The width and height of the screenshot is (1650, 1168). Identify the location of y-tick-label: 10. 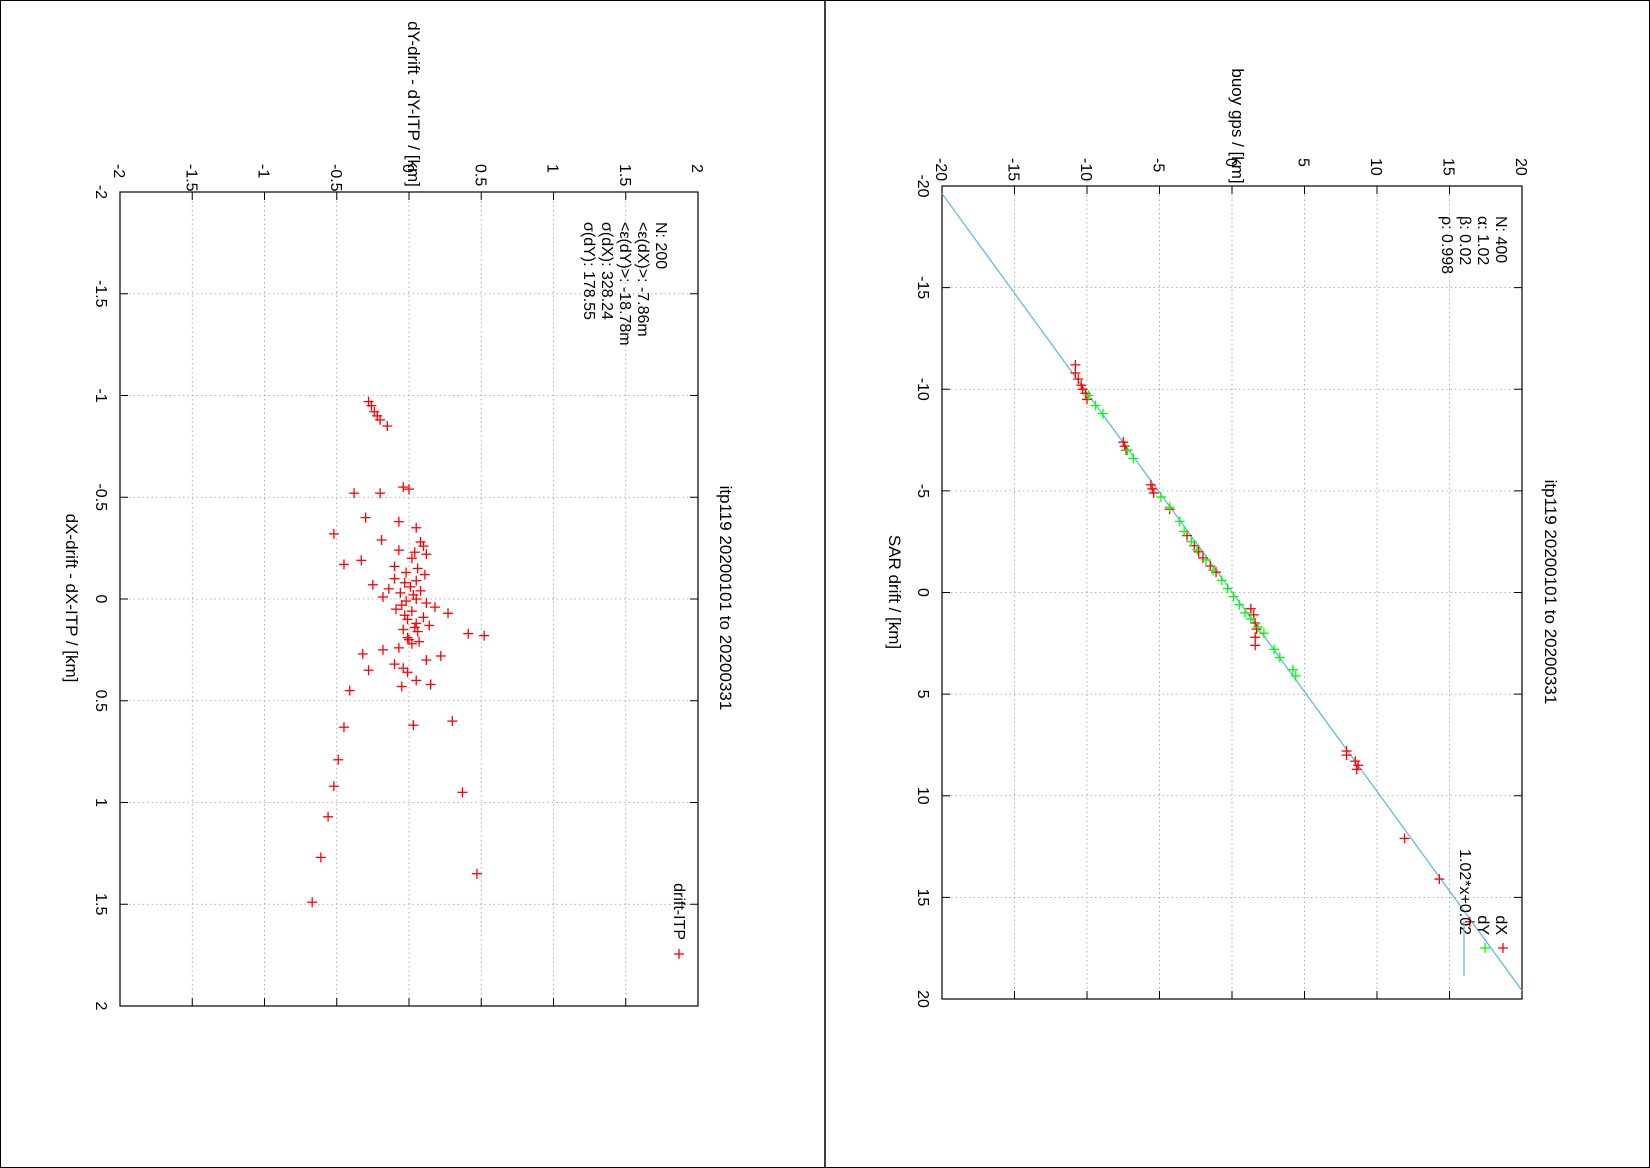
(1375, 167).